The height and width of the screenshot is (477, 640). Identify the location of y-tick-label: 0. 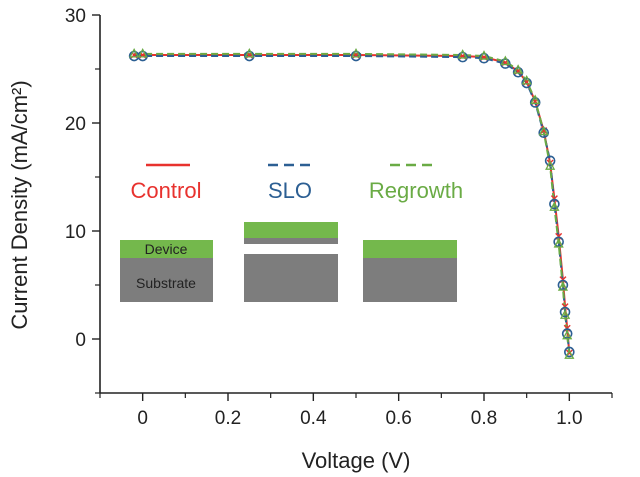
(80, 340).